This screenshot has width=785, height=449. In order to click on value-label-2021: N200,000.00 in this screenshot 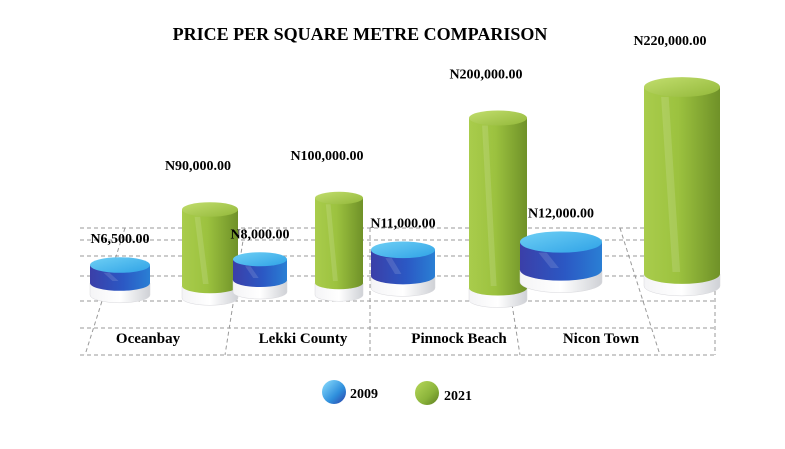, I will do `click(485, 74)`.